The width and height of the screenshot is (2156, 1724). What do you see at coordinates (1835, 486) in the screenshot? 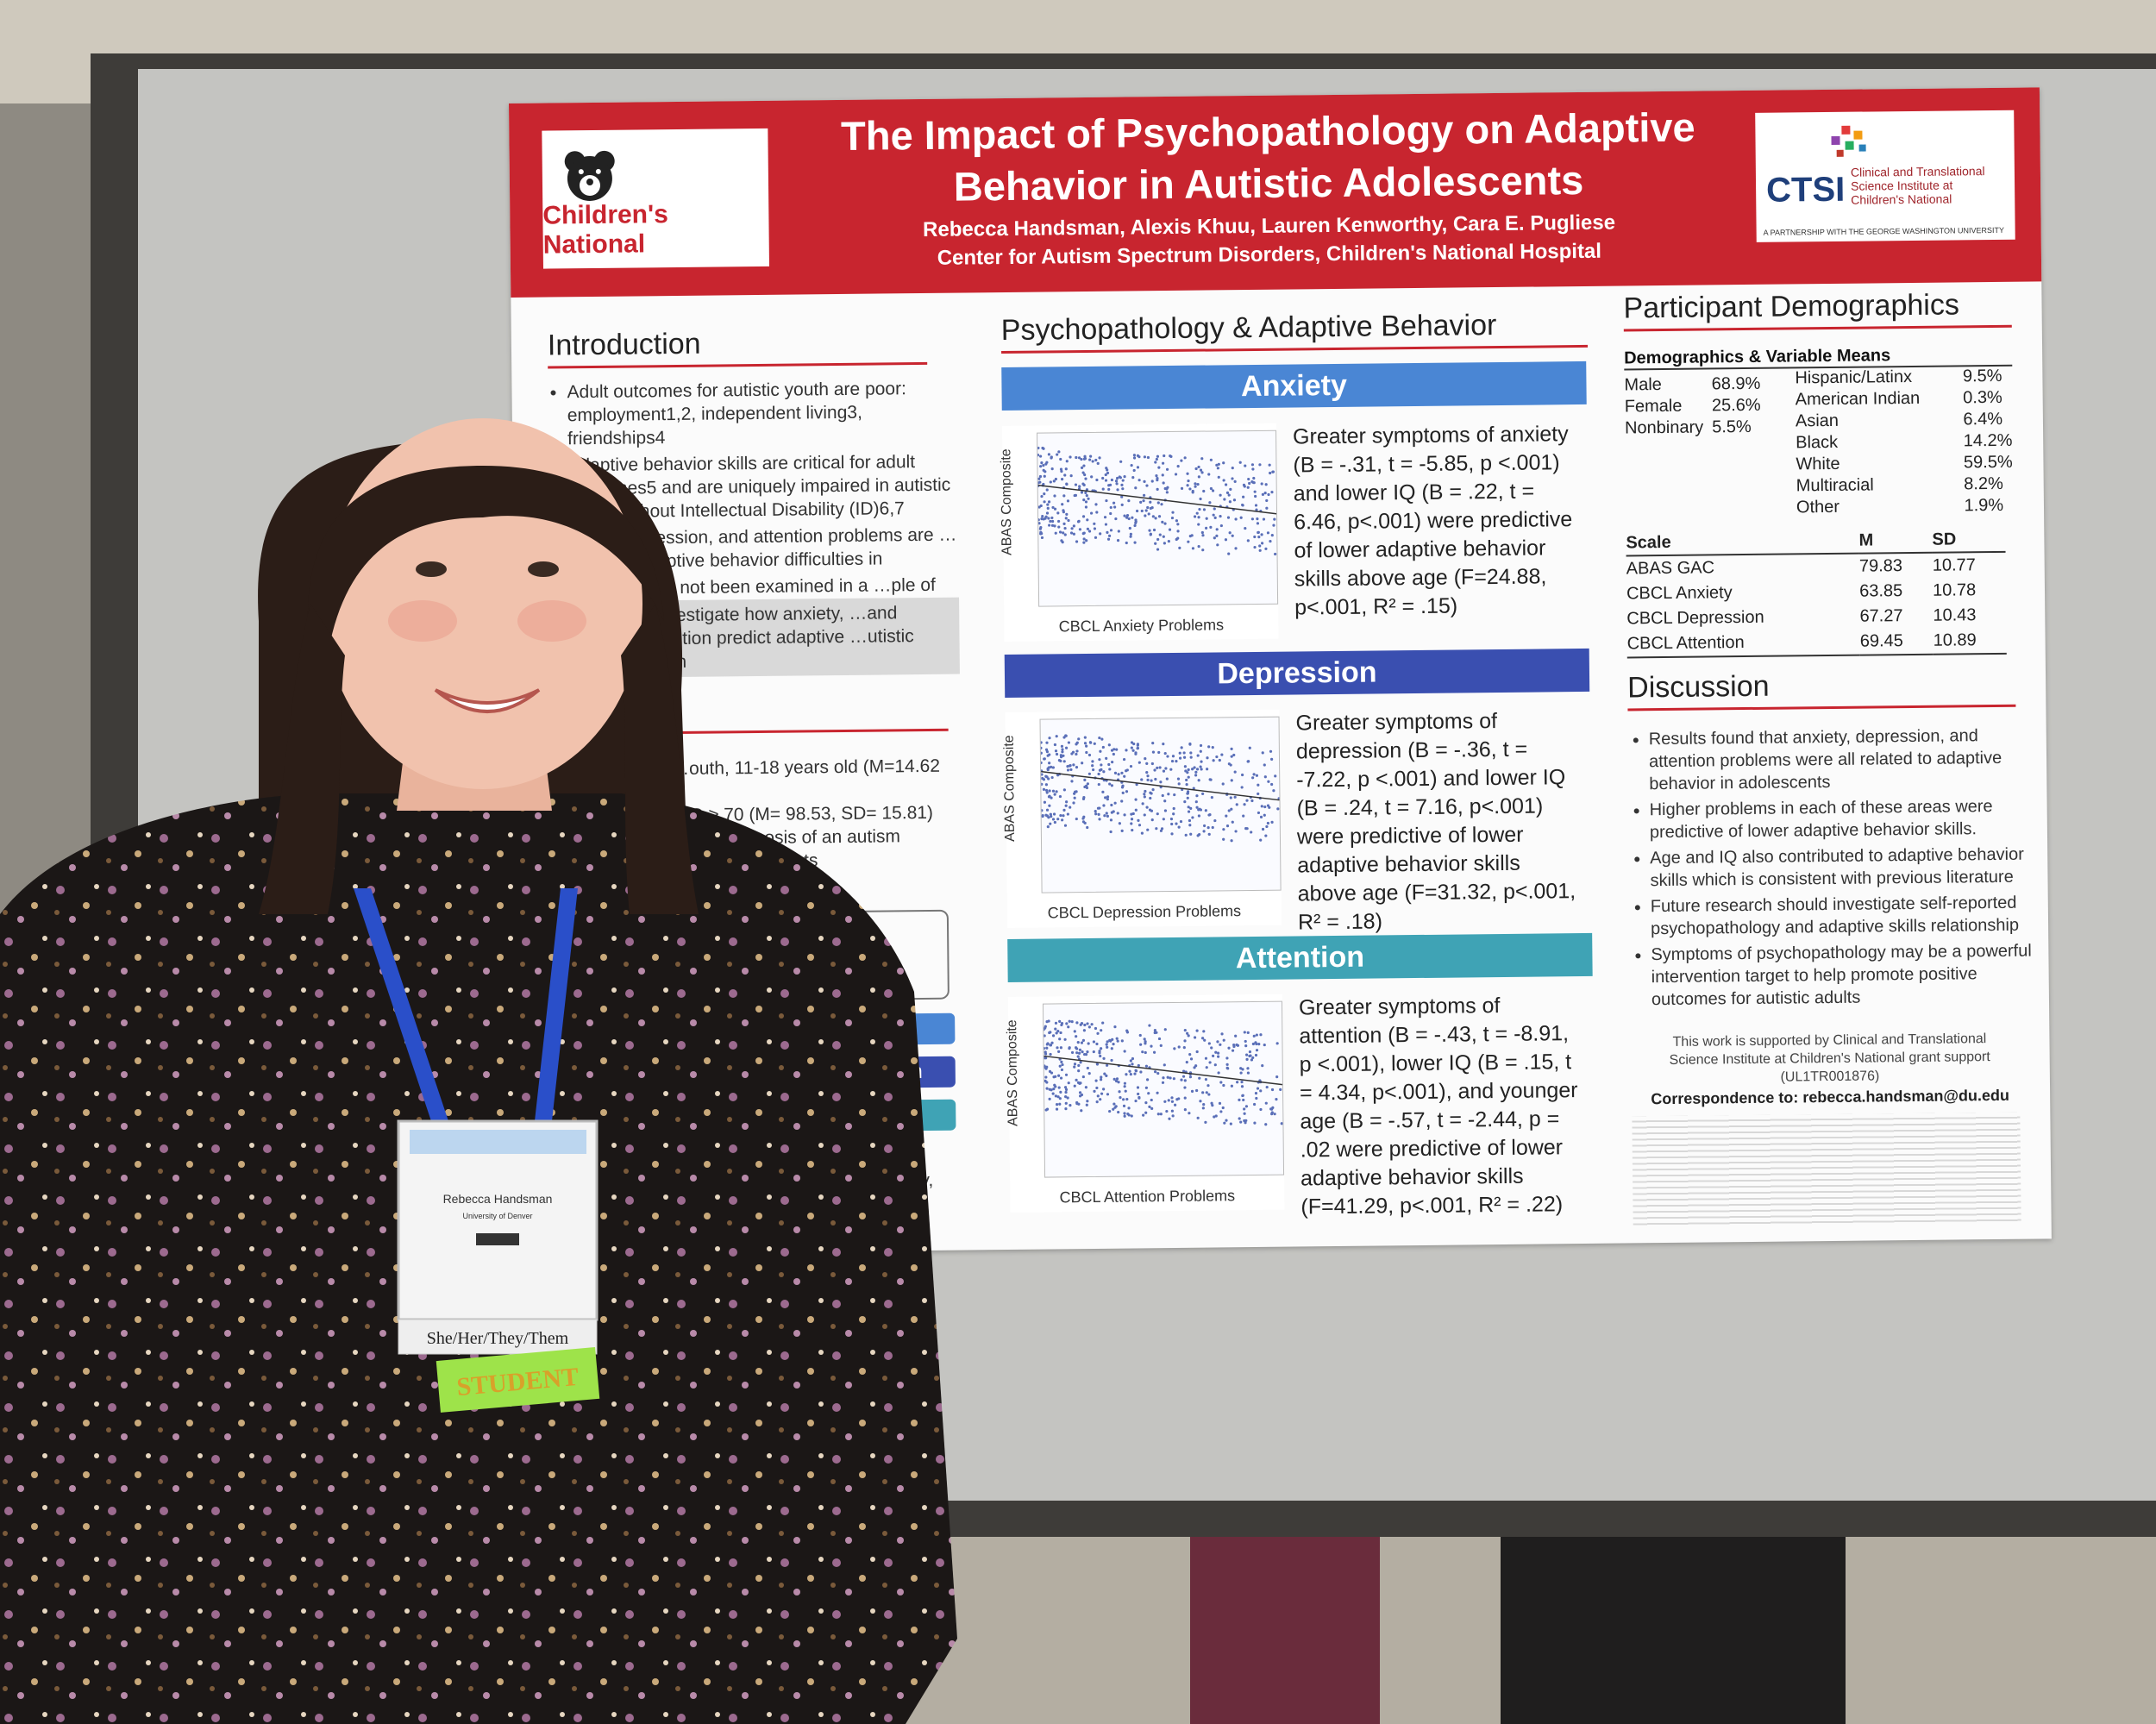
I see `race-label: Multiracial` at bounding box center [1835, 486].